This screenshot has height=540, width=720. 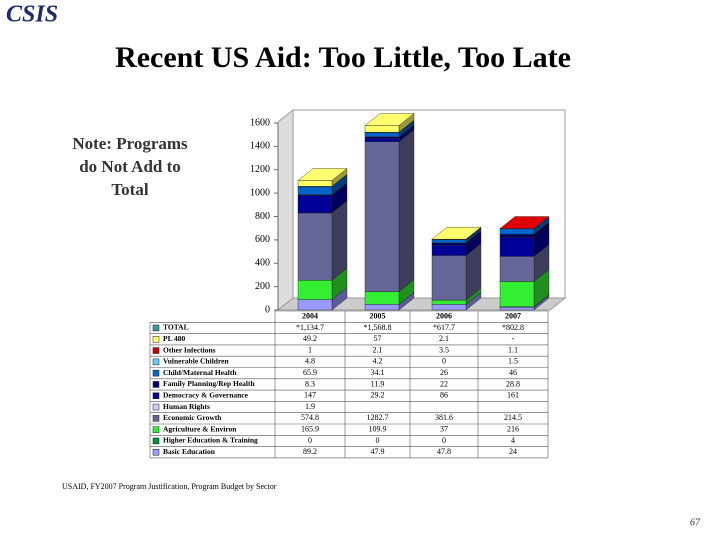 I want to click on slide-title: Recent US Aid: Too Little, Too Late, so click(x=343, y=57).